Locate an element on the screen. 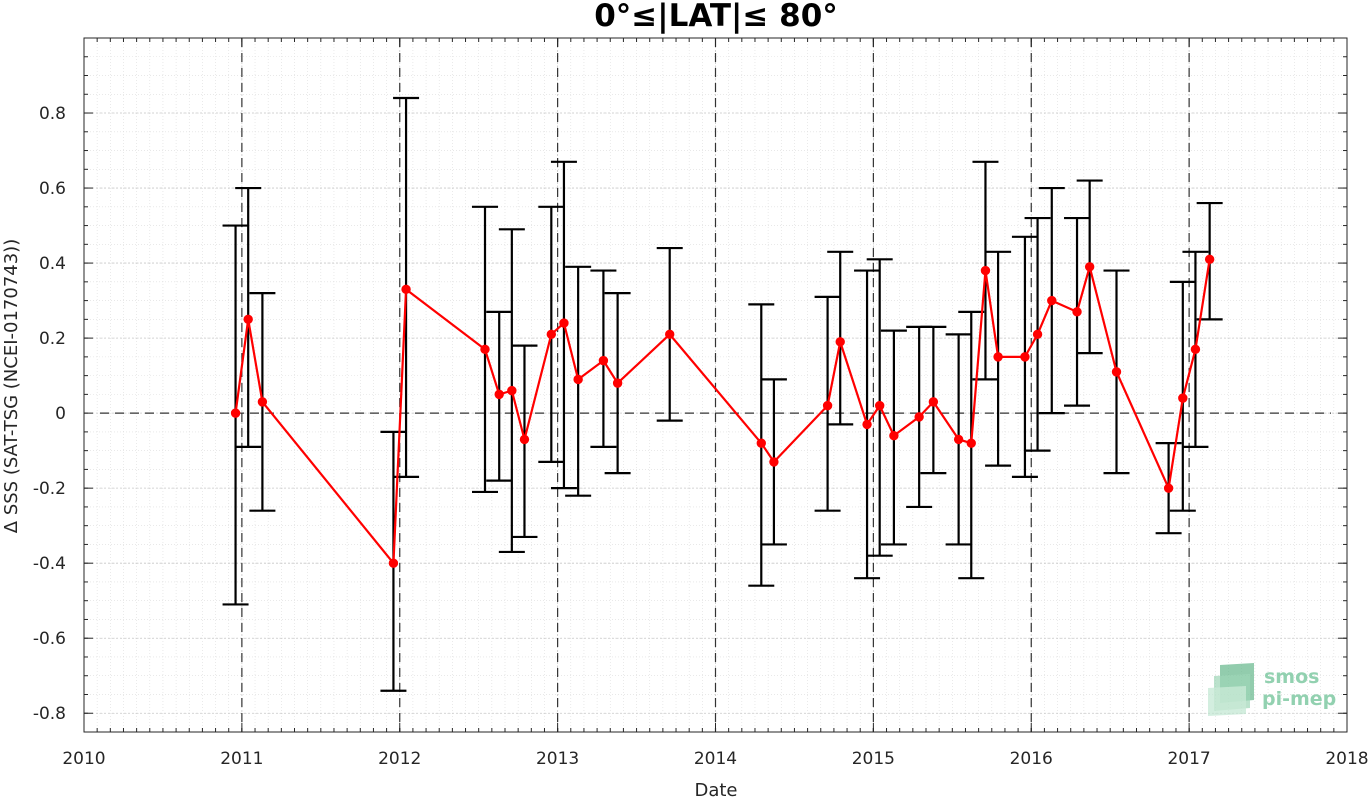  smos-pimep-logo: smos pi-mep is located at coordinates (1272, 689).